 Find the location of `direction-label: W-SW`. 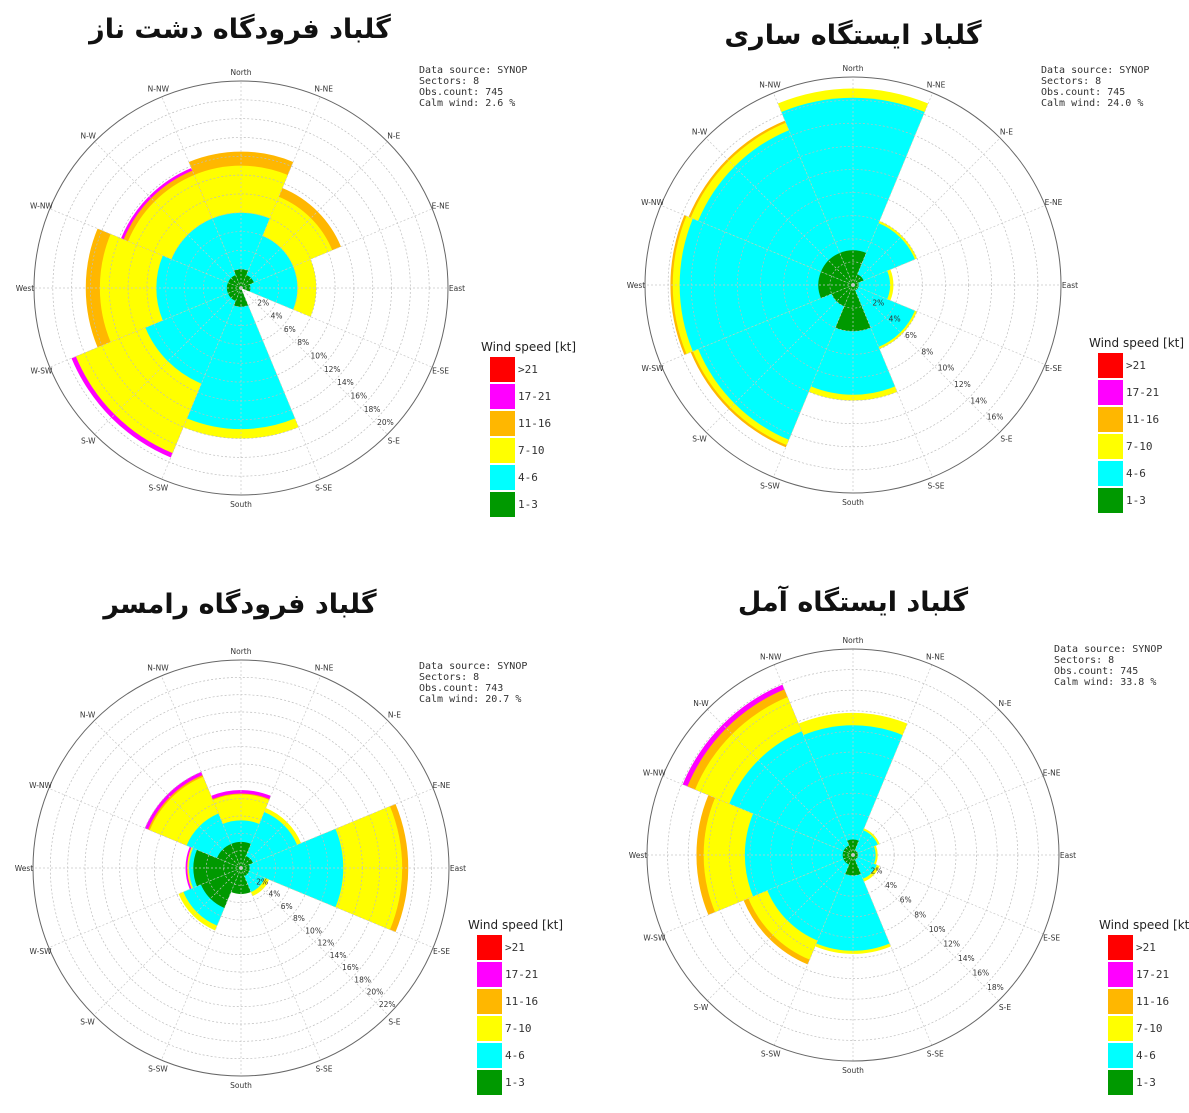

direction-label: W-SW is located at coordinates (41, 371).